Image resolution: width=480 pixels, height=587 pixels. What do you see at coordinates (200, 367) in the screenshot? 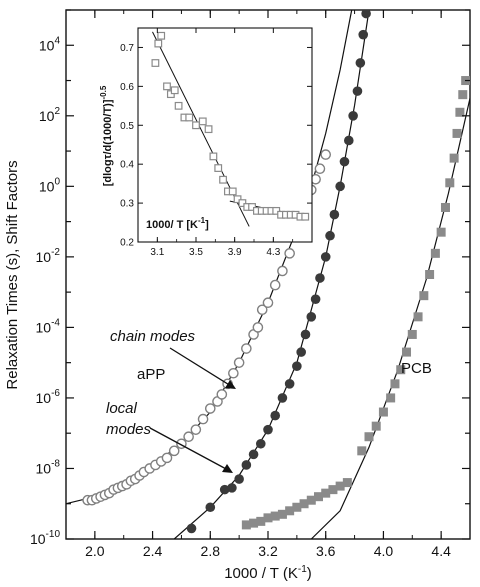
I see `chain-modes-arrow` at bounding box center [200, 367].